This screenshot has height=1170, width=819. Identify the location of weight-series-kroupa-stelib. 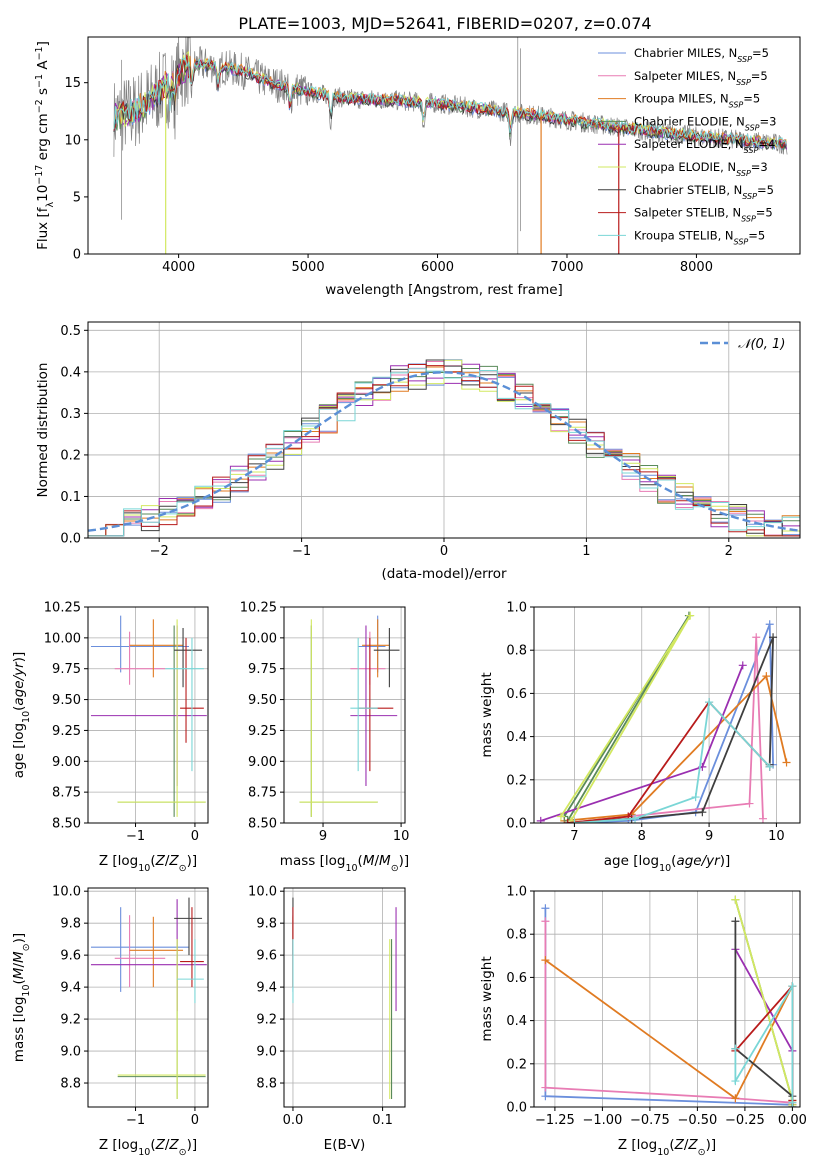
(764, 1044).